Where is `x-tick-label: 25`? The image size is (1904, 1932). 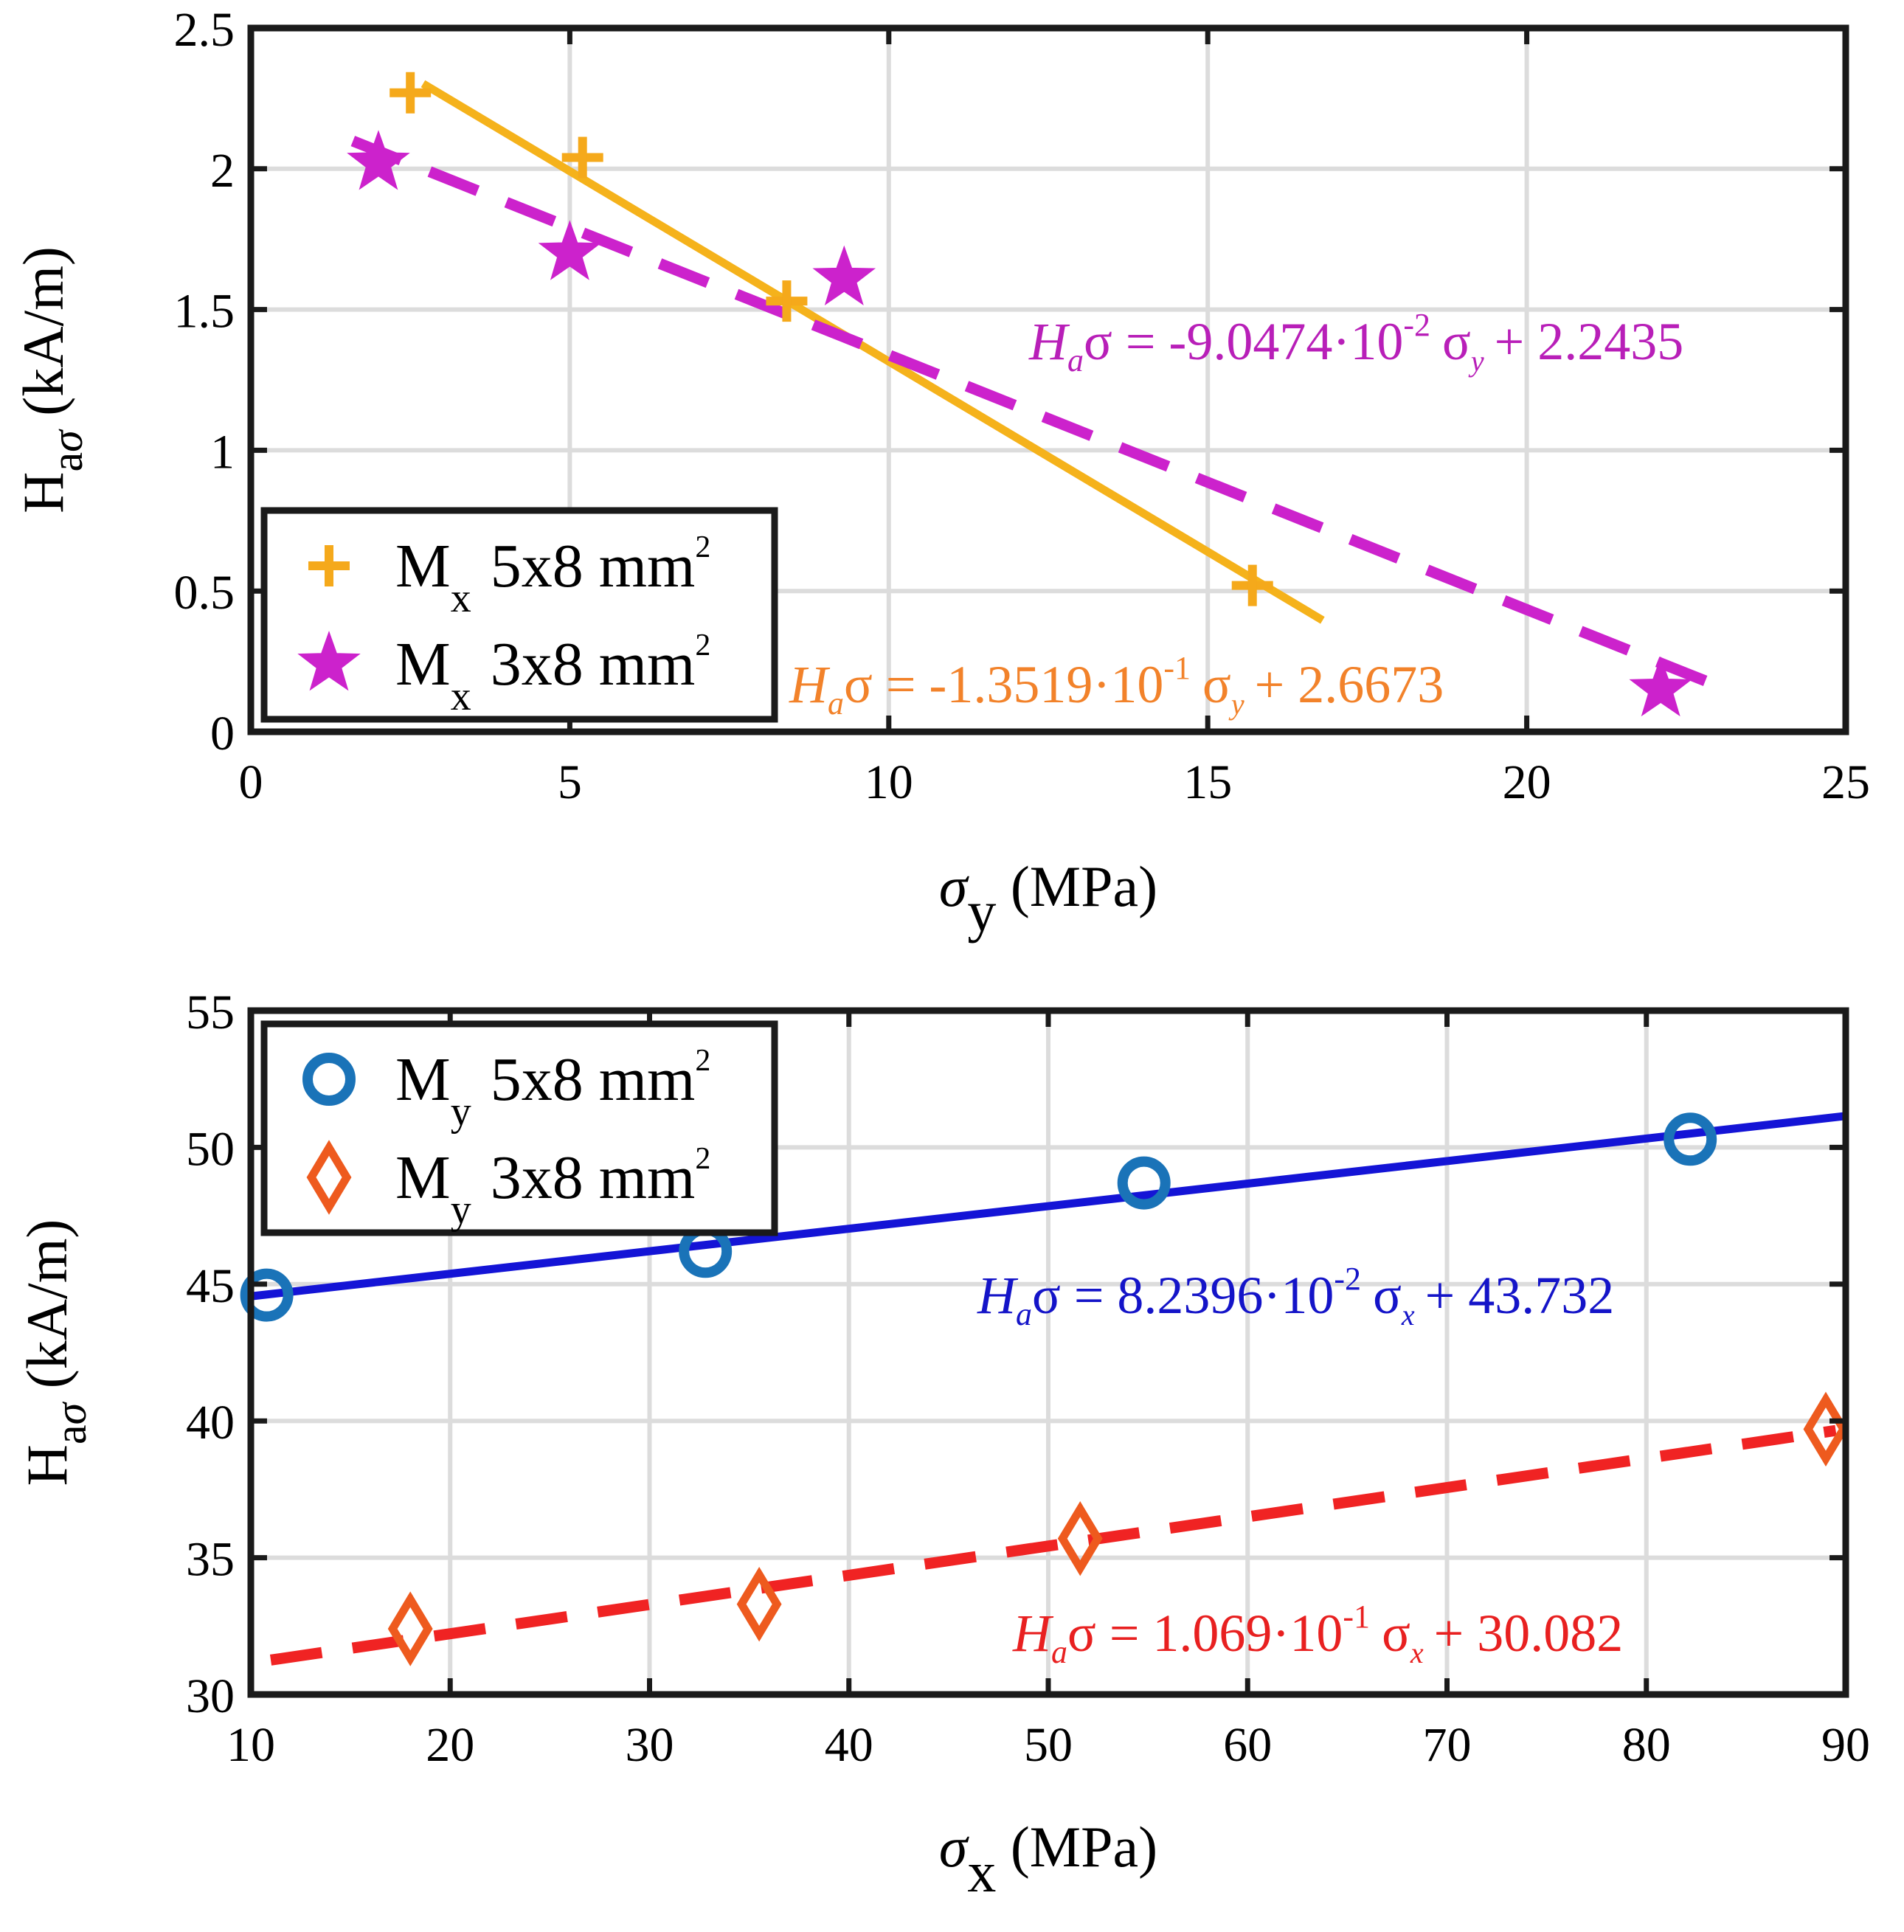
x-tick-label: 25 is located at coordinates (1845, 782).